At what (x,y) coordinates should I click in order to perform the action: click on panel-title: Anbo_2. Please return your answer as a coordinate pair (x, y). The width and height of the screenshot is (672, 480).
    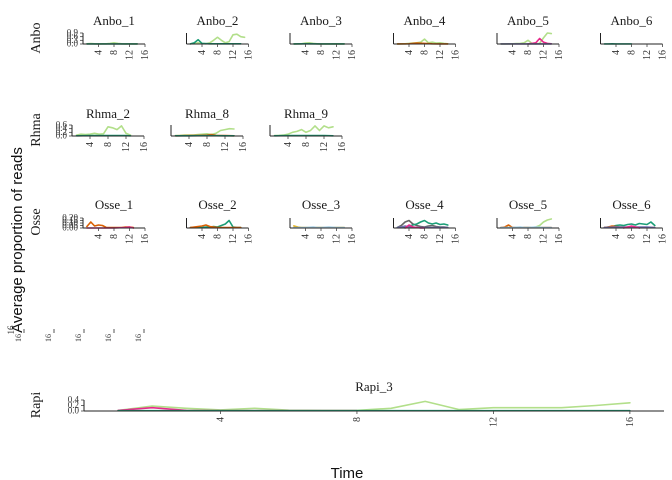
    Looking at the image, I should click on (218, 20).